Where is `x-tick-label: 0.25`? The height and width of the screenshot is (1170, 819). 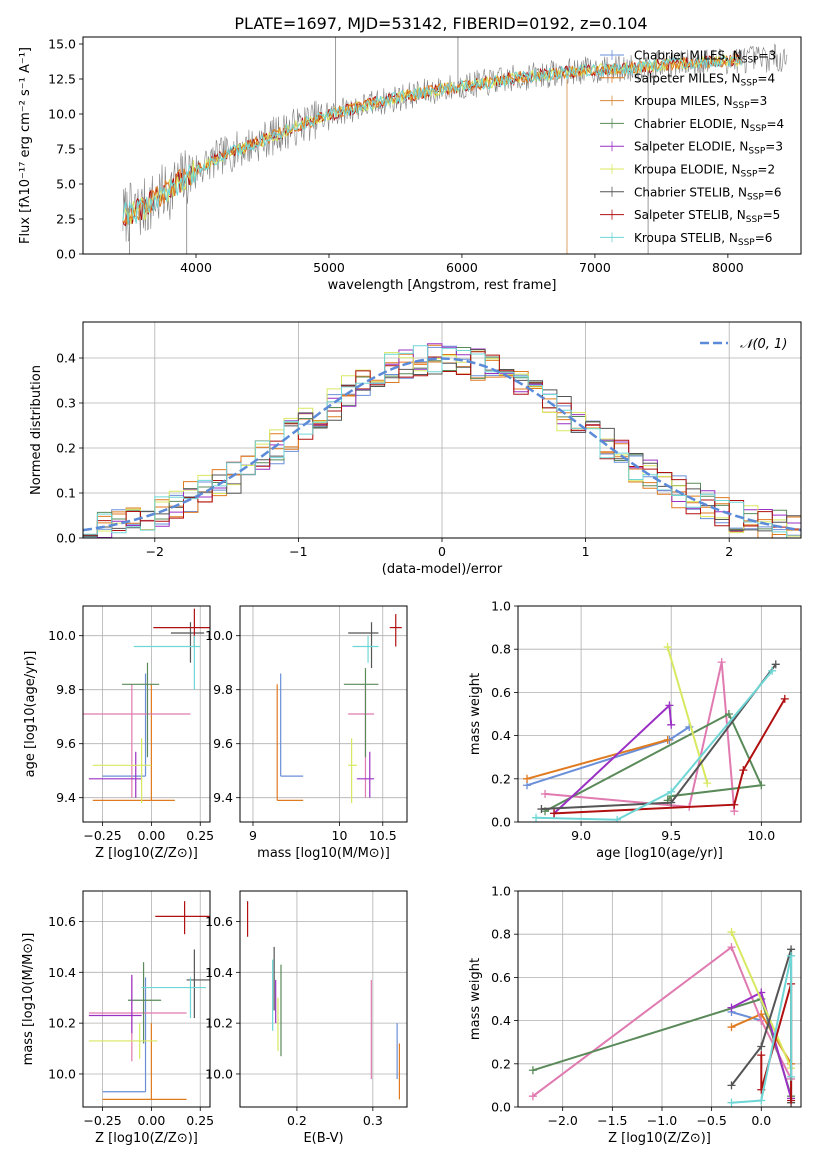 x-tick-label: 0.25 is located at coordinates (200, 835).